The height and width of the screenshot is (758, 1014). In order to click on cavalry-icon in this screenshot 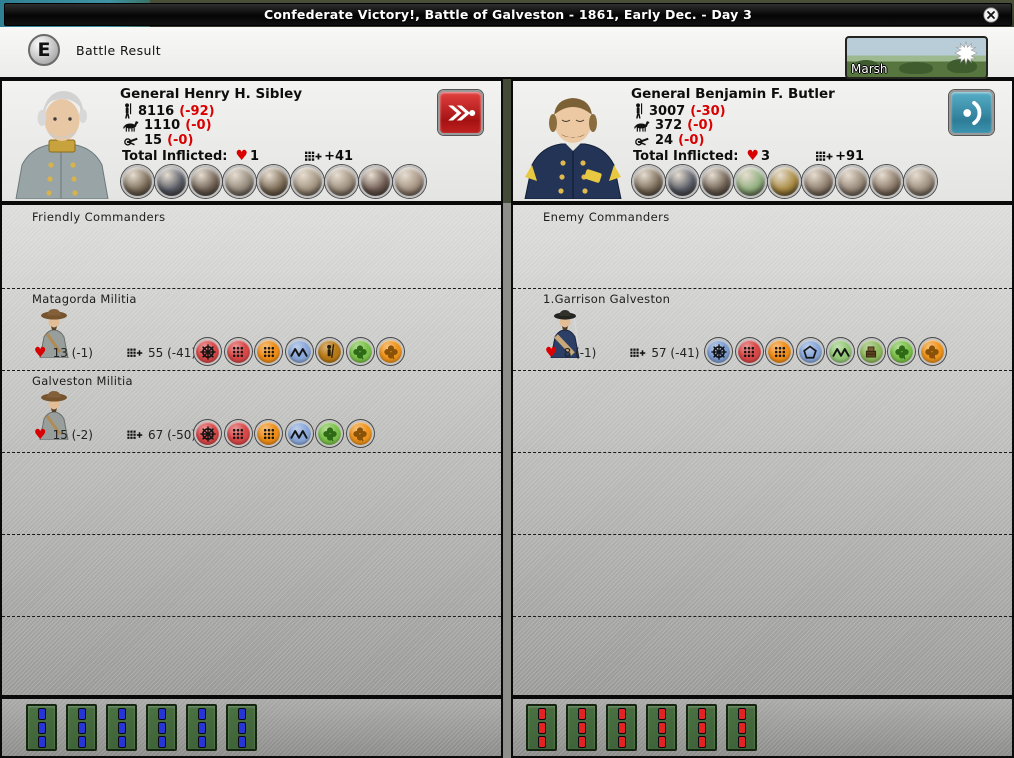, I will do `click(130, 126)`.